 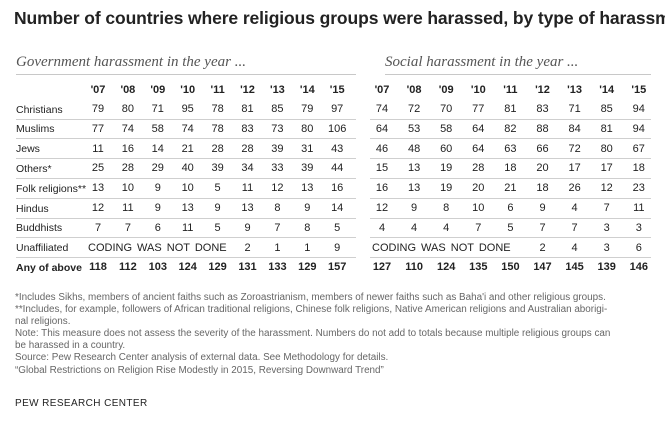 I want to click on social-cell: 84, so click(x=574, y=128).